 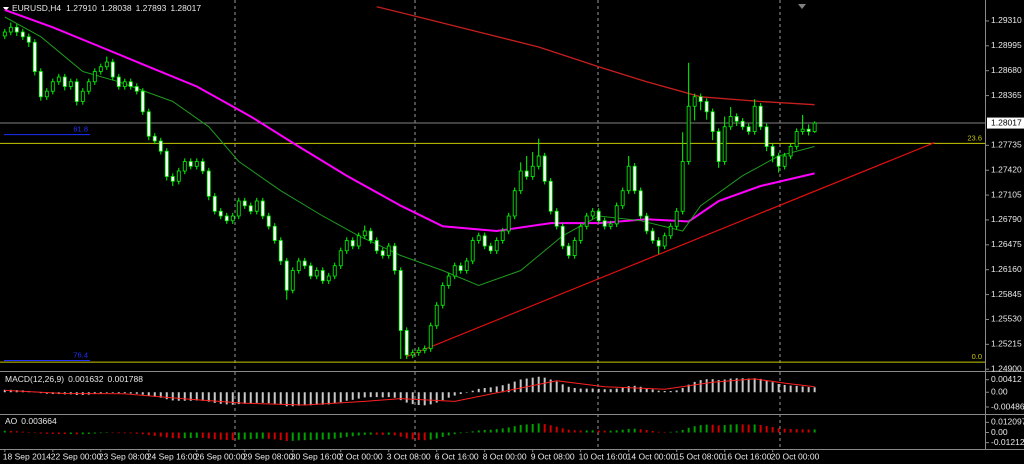 I want to click on menu-icon, so click(x=6, y=9).